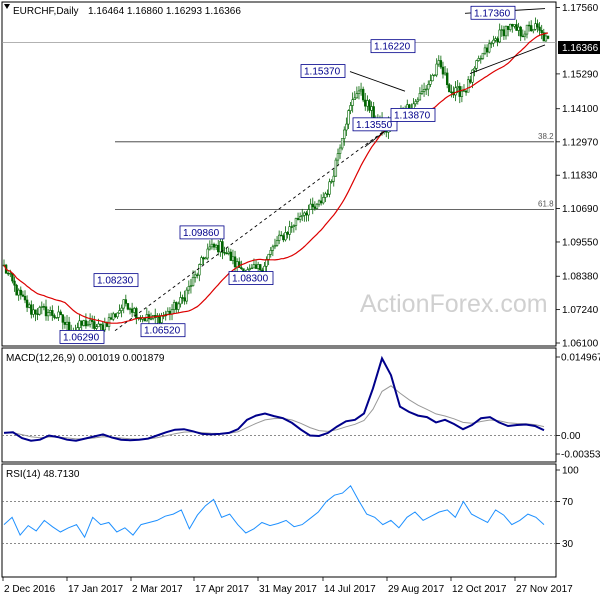 The height and width of the screenshot is (605, 600). Describe the element at coordinates (162, 331) in the screenshot. I see `price-label-1-06520: 1.06520` at that location.